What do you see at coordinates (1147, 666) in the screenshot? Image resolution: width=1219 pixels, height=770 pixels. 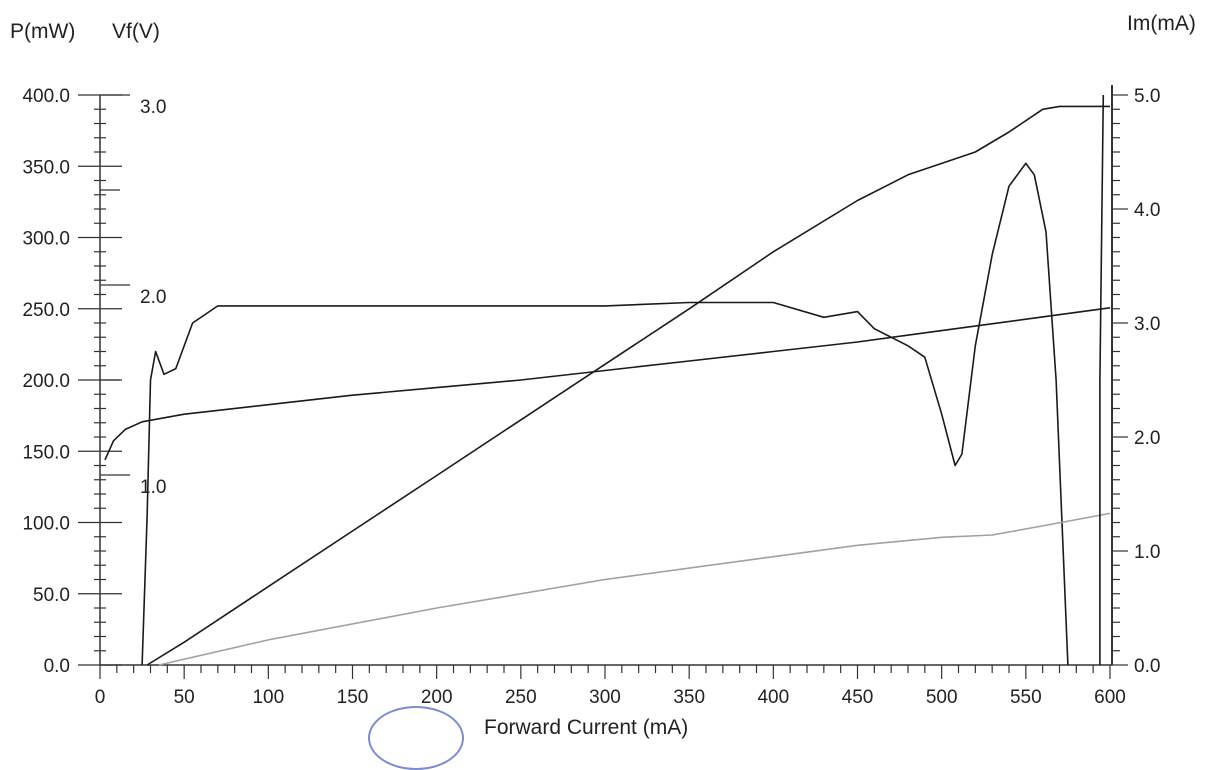 I see `monitor-tick-label: 0.0` at bounding box center [1147, 666].